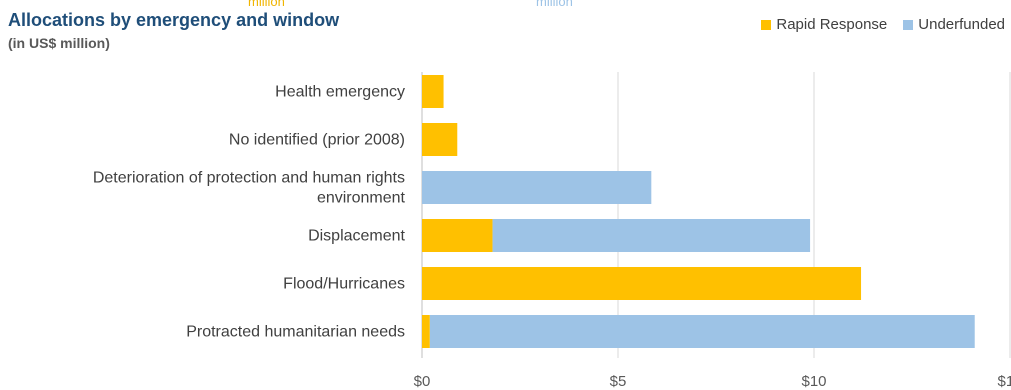 This screenshot has width=1011, height=390. What do you see at coordinates (618, 381) in the screenshot?
I see `x-tick-label: $5` at bounding box center [618, 381].